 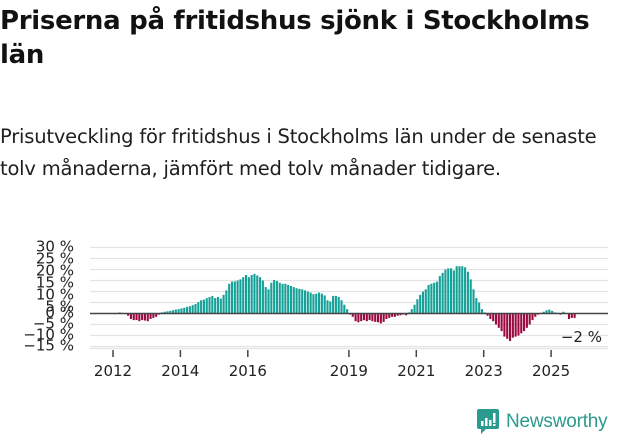 I want to click on y-axis-labels: 30 %25 %20 %15 %10 %5 %0 %−5 %−10 %−15 %, so click(x=48, y=296).